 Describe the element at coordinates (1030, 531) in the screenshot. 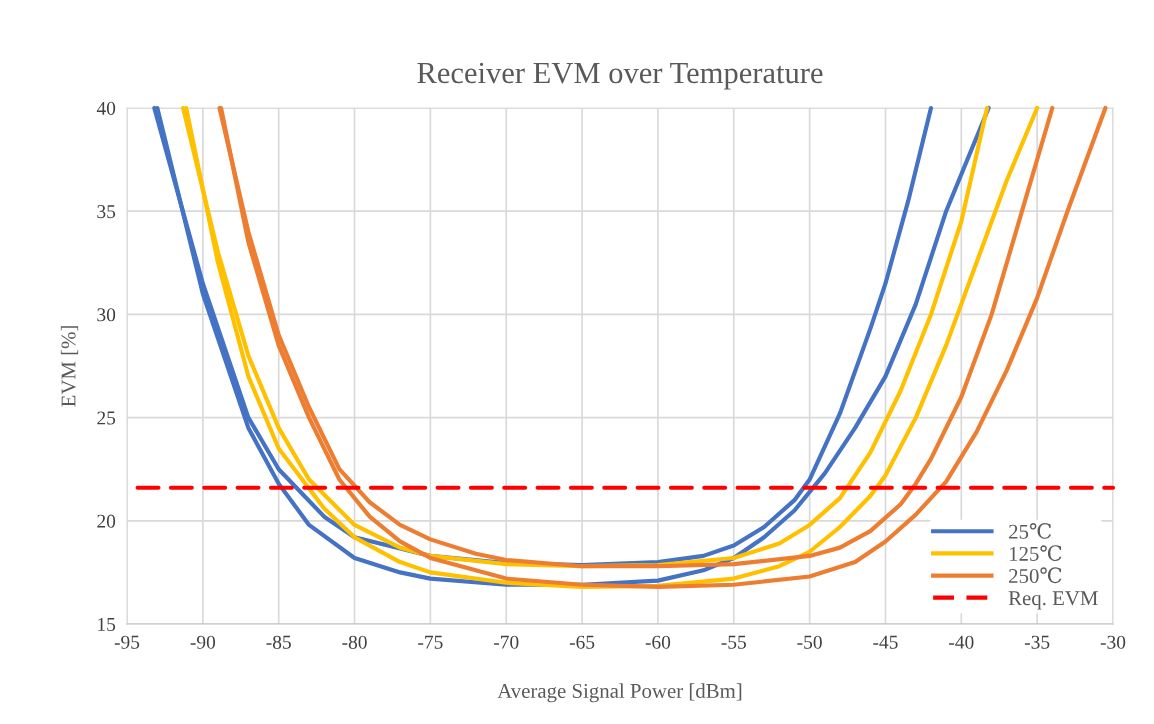

I see `legend-label: 25℃` at that location.